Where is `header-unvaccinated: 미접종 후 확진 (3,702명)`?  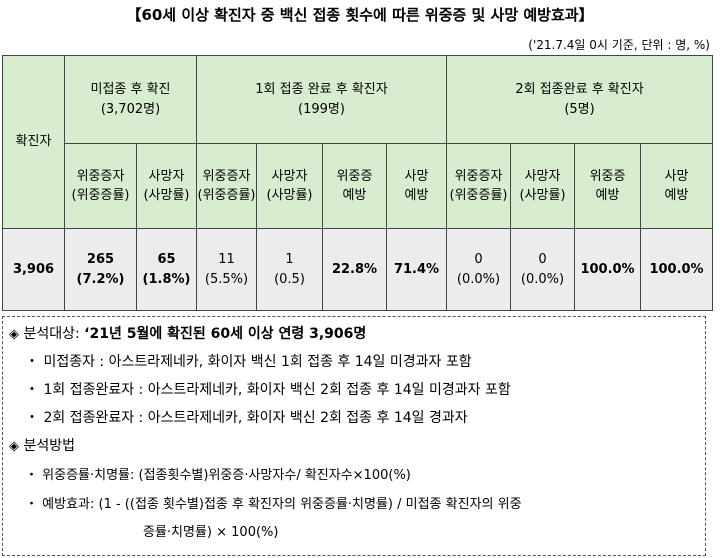 header-unvaccinated: 미접종 후 확진 (3,702명) is located at coordinates (130, 99).